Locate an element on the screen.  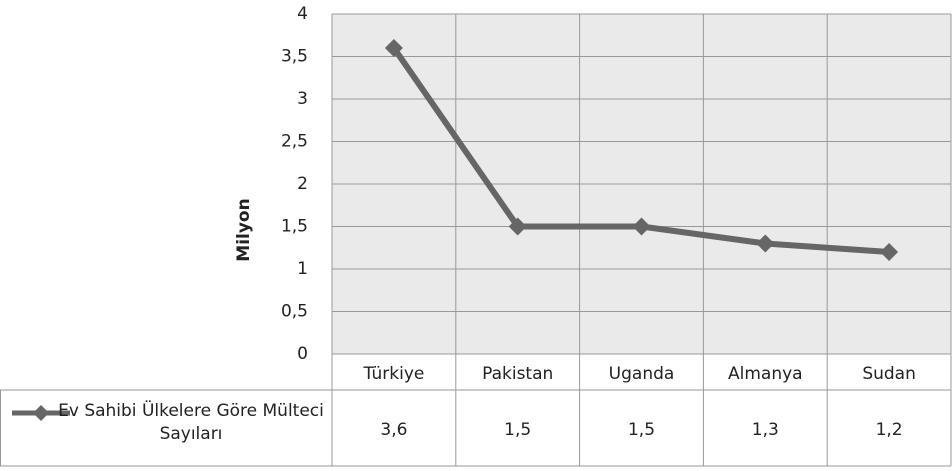
y-axis-label: Milyon is located at coordinates (244, 229).